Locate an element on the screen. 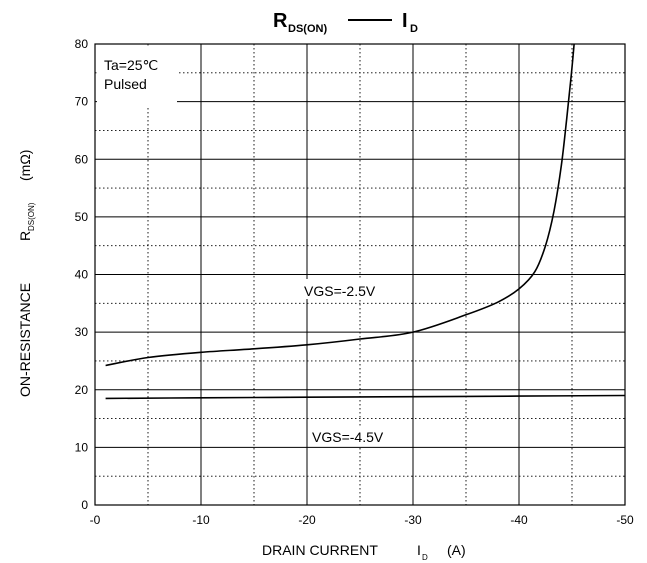 This screenshot has height=563, width=647. y-axis-label-subscript: DS(ON) is located at coordinates (31, 216).